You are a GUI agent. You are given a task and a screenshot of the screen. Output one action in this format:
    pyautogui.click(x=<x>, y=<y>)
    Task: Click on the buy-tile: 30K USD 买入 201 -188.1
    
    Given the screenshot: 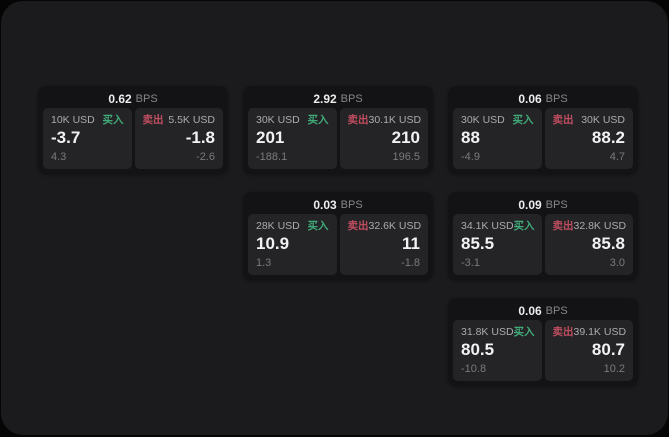 What is the action you would take?
    pyautogui.click(x=292, y=138)
    